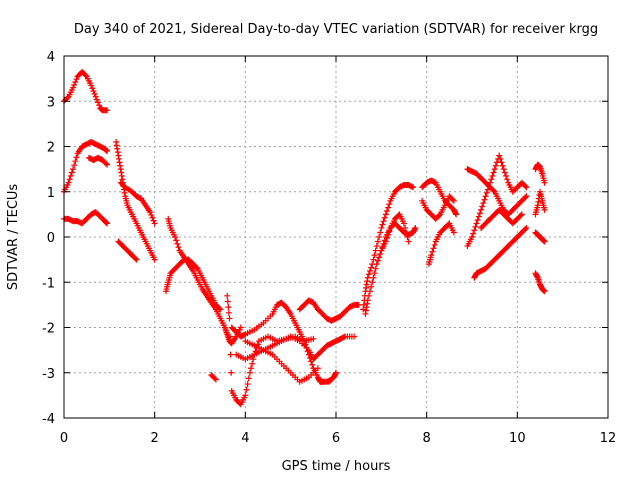 Image resolution: width=640 pixels, height=480 pixels. Describe the element at coordinates (86, 91) in the screenshot. I see `series-sat-a` at that location.